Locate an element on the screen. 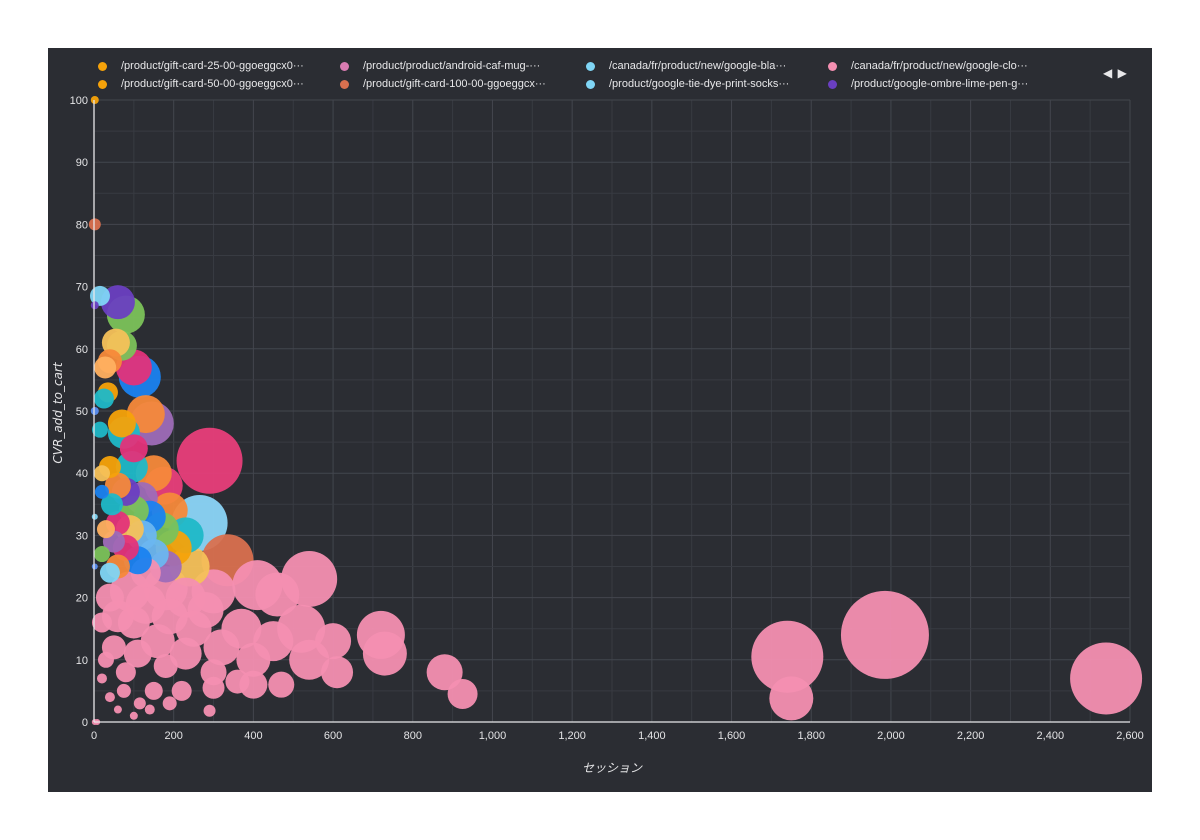  y-tick-label: 30 is located at coordinates (82, 536).